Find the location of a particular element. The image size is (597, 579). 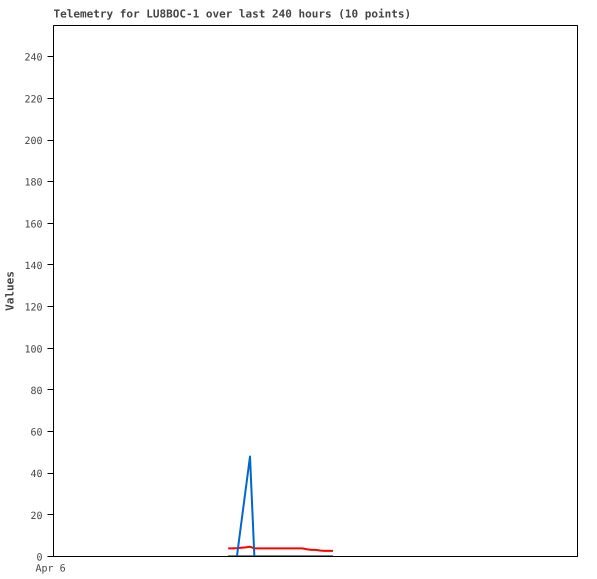

y-tick-label: 180 is located at coordinates (33, 183).